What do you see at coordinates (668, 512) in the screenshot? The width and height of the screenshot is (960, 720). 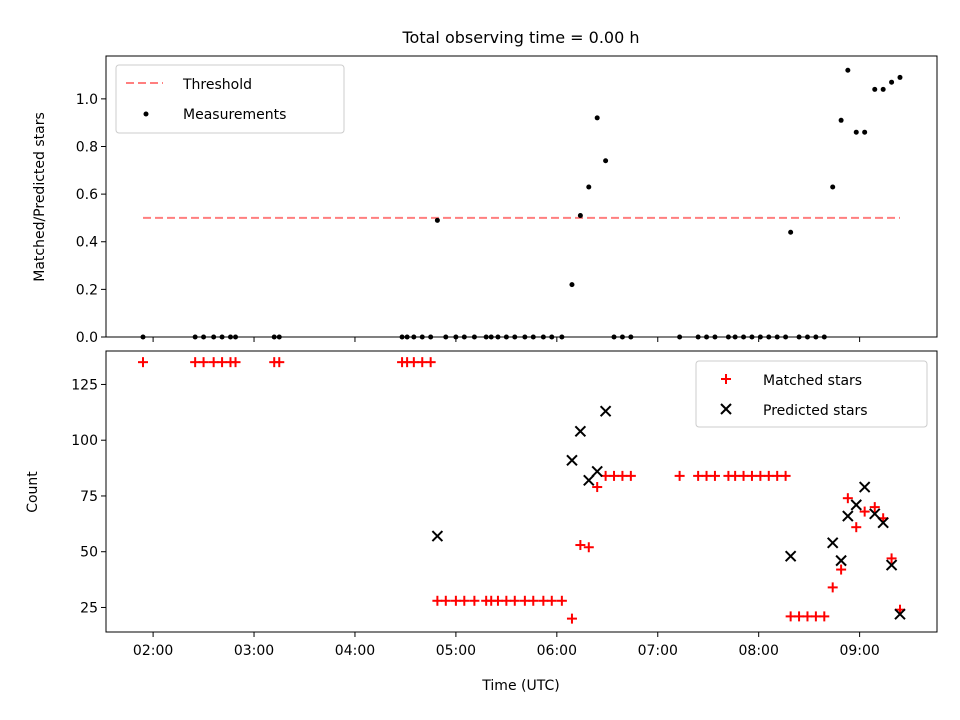 I see `predicted-points` at bounding box center [668, 512].